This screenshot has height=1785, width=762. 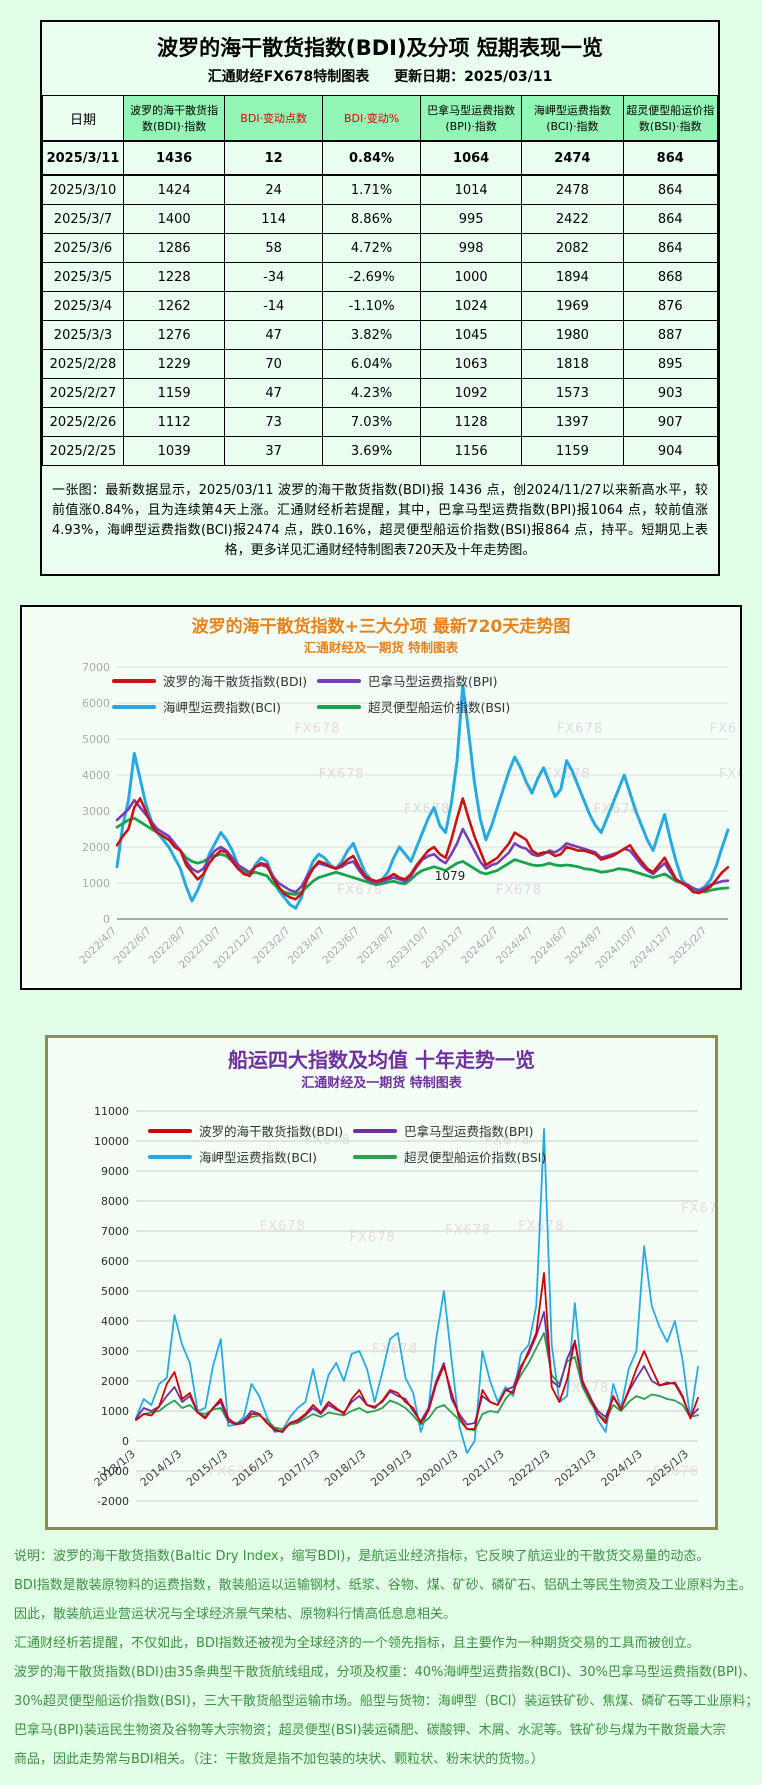 I want to click on table-row: 2025/3/10 1424 24 1.71% 1014 2478 864, so click(x=380, y=189).